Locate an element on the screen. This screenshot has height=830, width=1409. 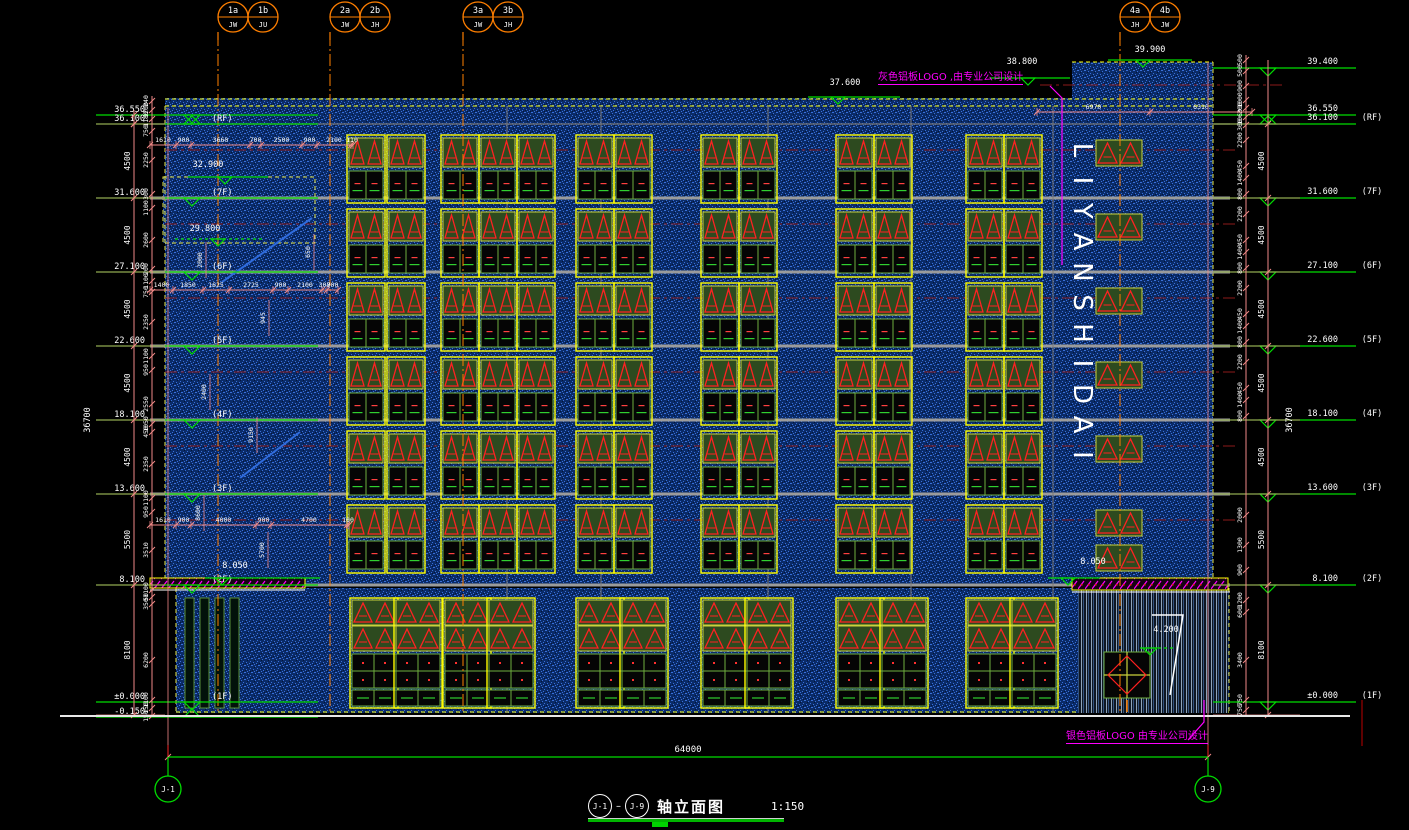
svg-text: 4000 is located at coordinates (224, 520).